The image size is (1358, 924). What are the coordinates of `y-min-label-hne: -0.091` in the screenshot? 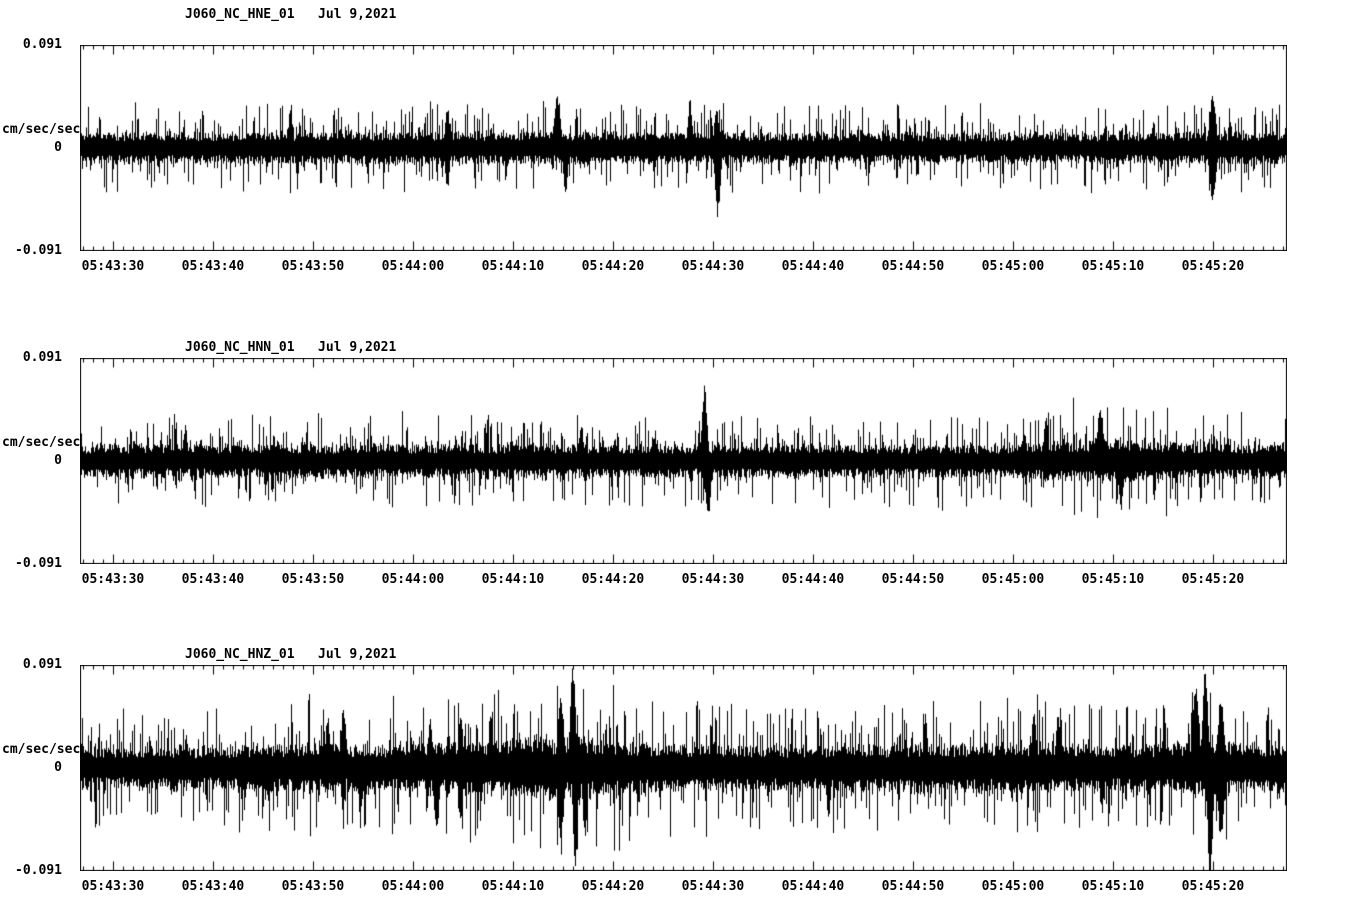 It's located at (38, 250).